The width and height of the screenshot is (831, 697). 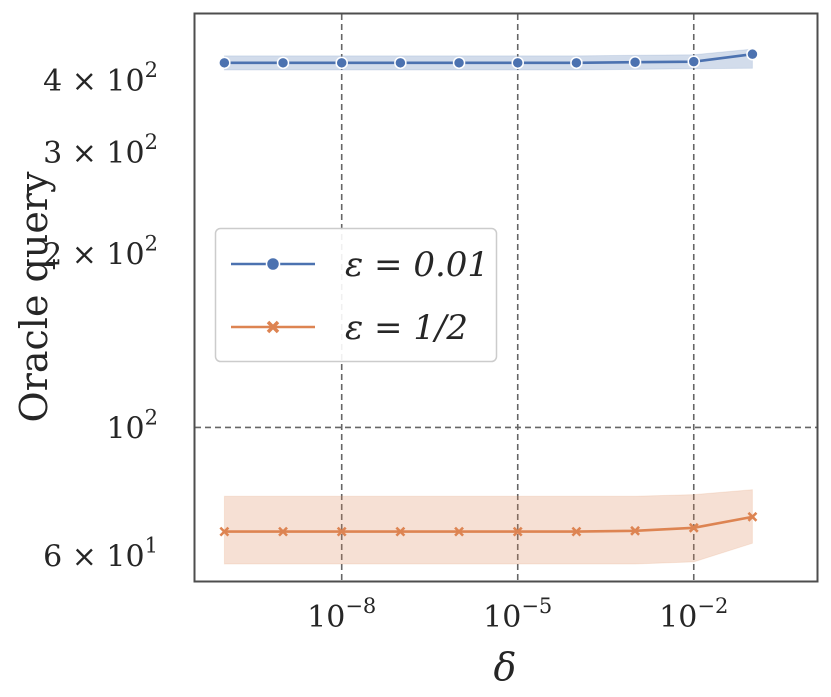 What do you see at coordinates (100, 150) in the screenshot?
I see `y-tick-label: 3 × 102` at bounding box center [100, 150].